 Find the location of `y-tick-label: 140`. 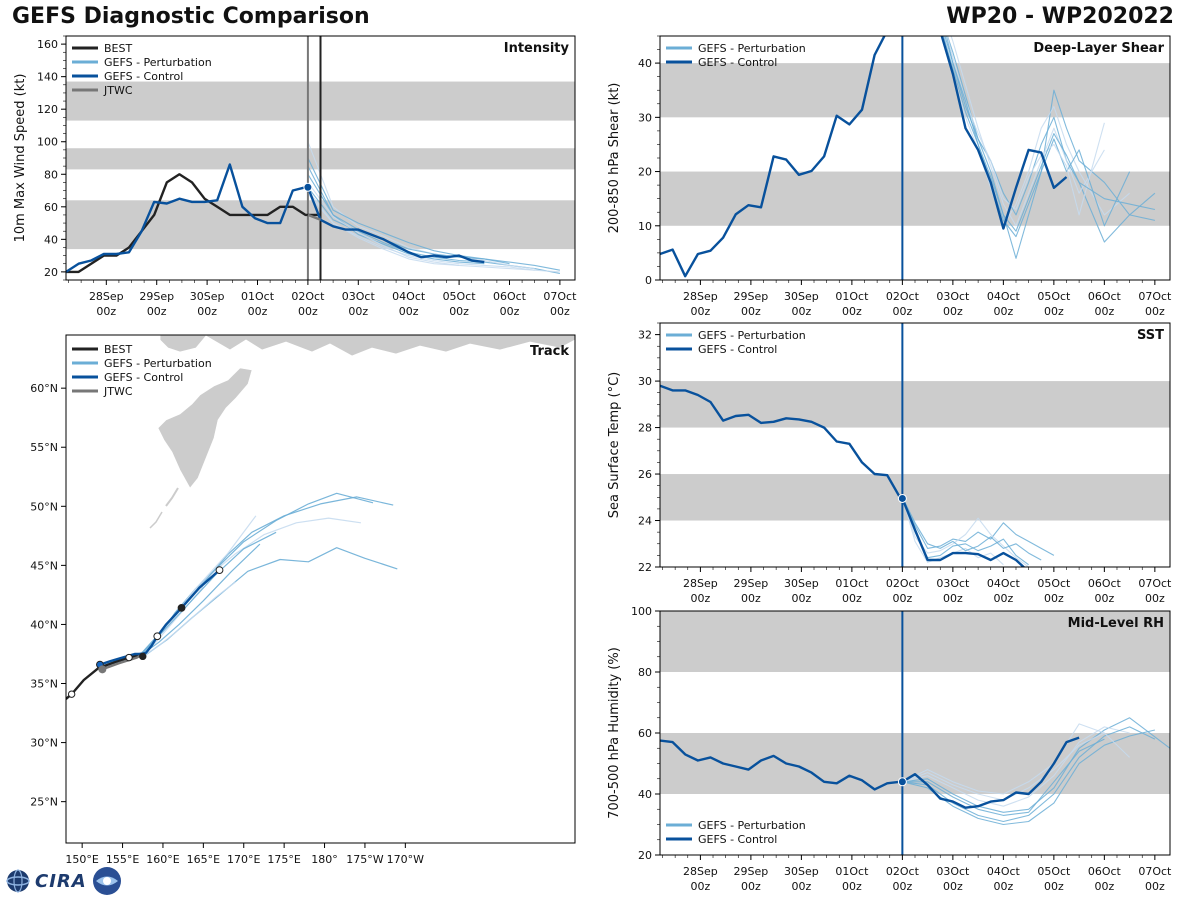

y-tick-label: 140 is located at coordinates (47, 77).